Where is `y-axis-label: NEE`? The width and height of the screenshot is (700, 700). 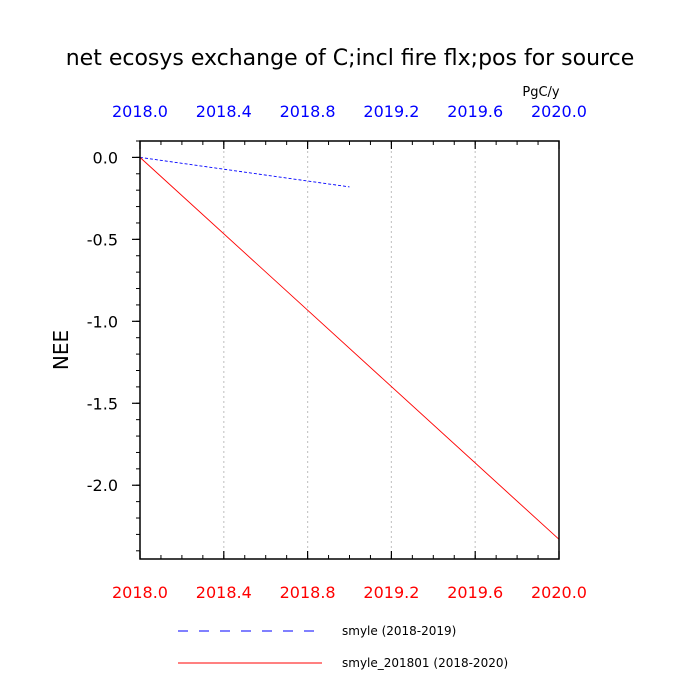
y-axis-label: NEE is located at coordinates (61, 350).